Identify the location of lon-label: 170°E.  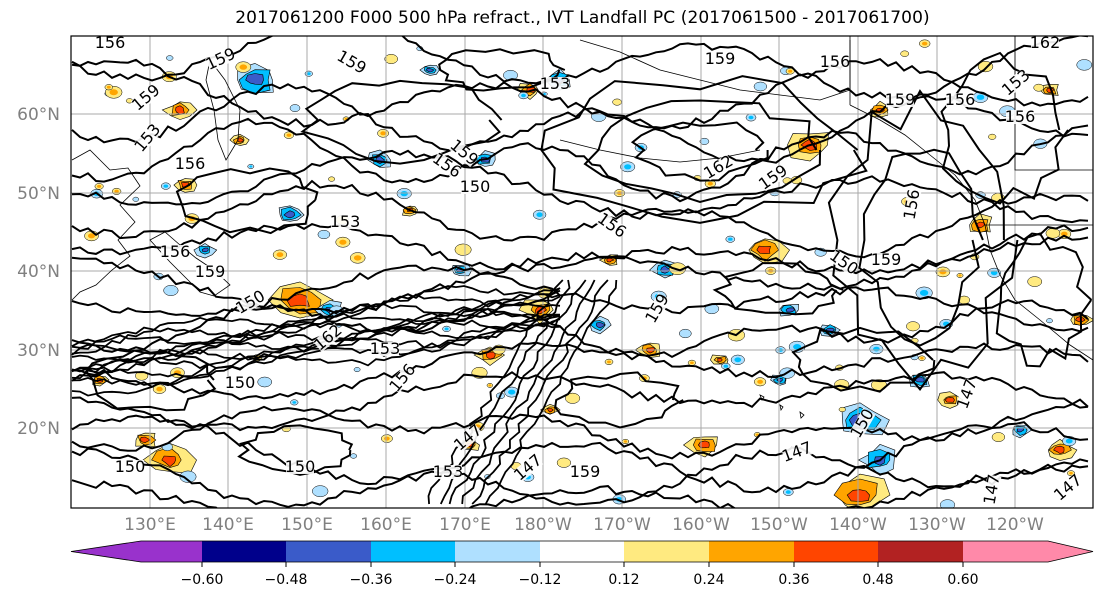
(465, 525).